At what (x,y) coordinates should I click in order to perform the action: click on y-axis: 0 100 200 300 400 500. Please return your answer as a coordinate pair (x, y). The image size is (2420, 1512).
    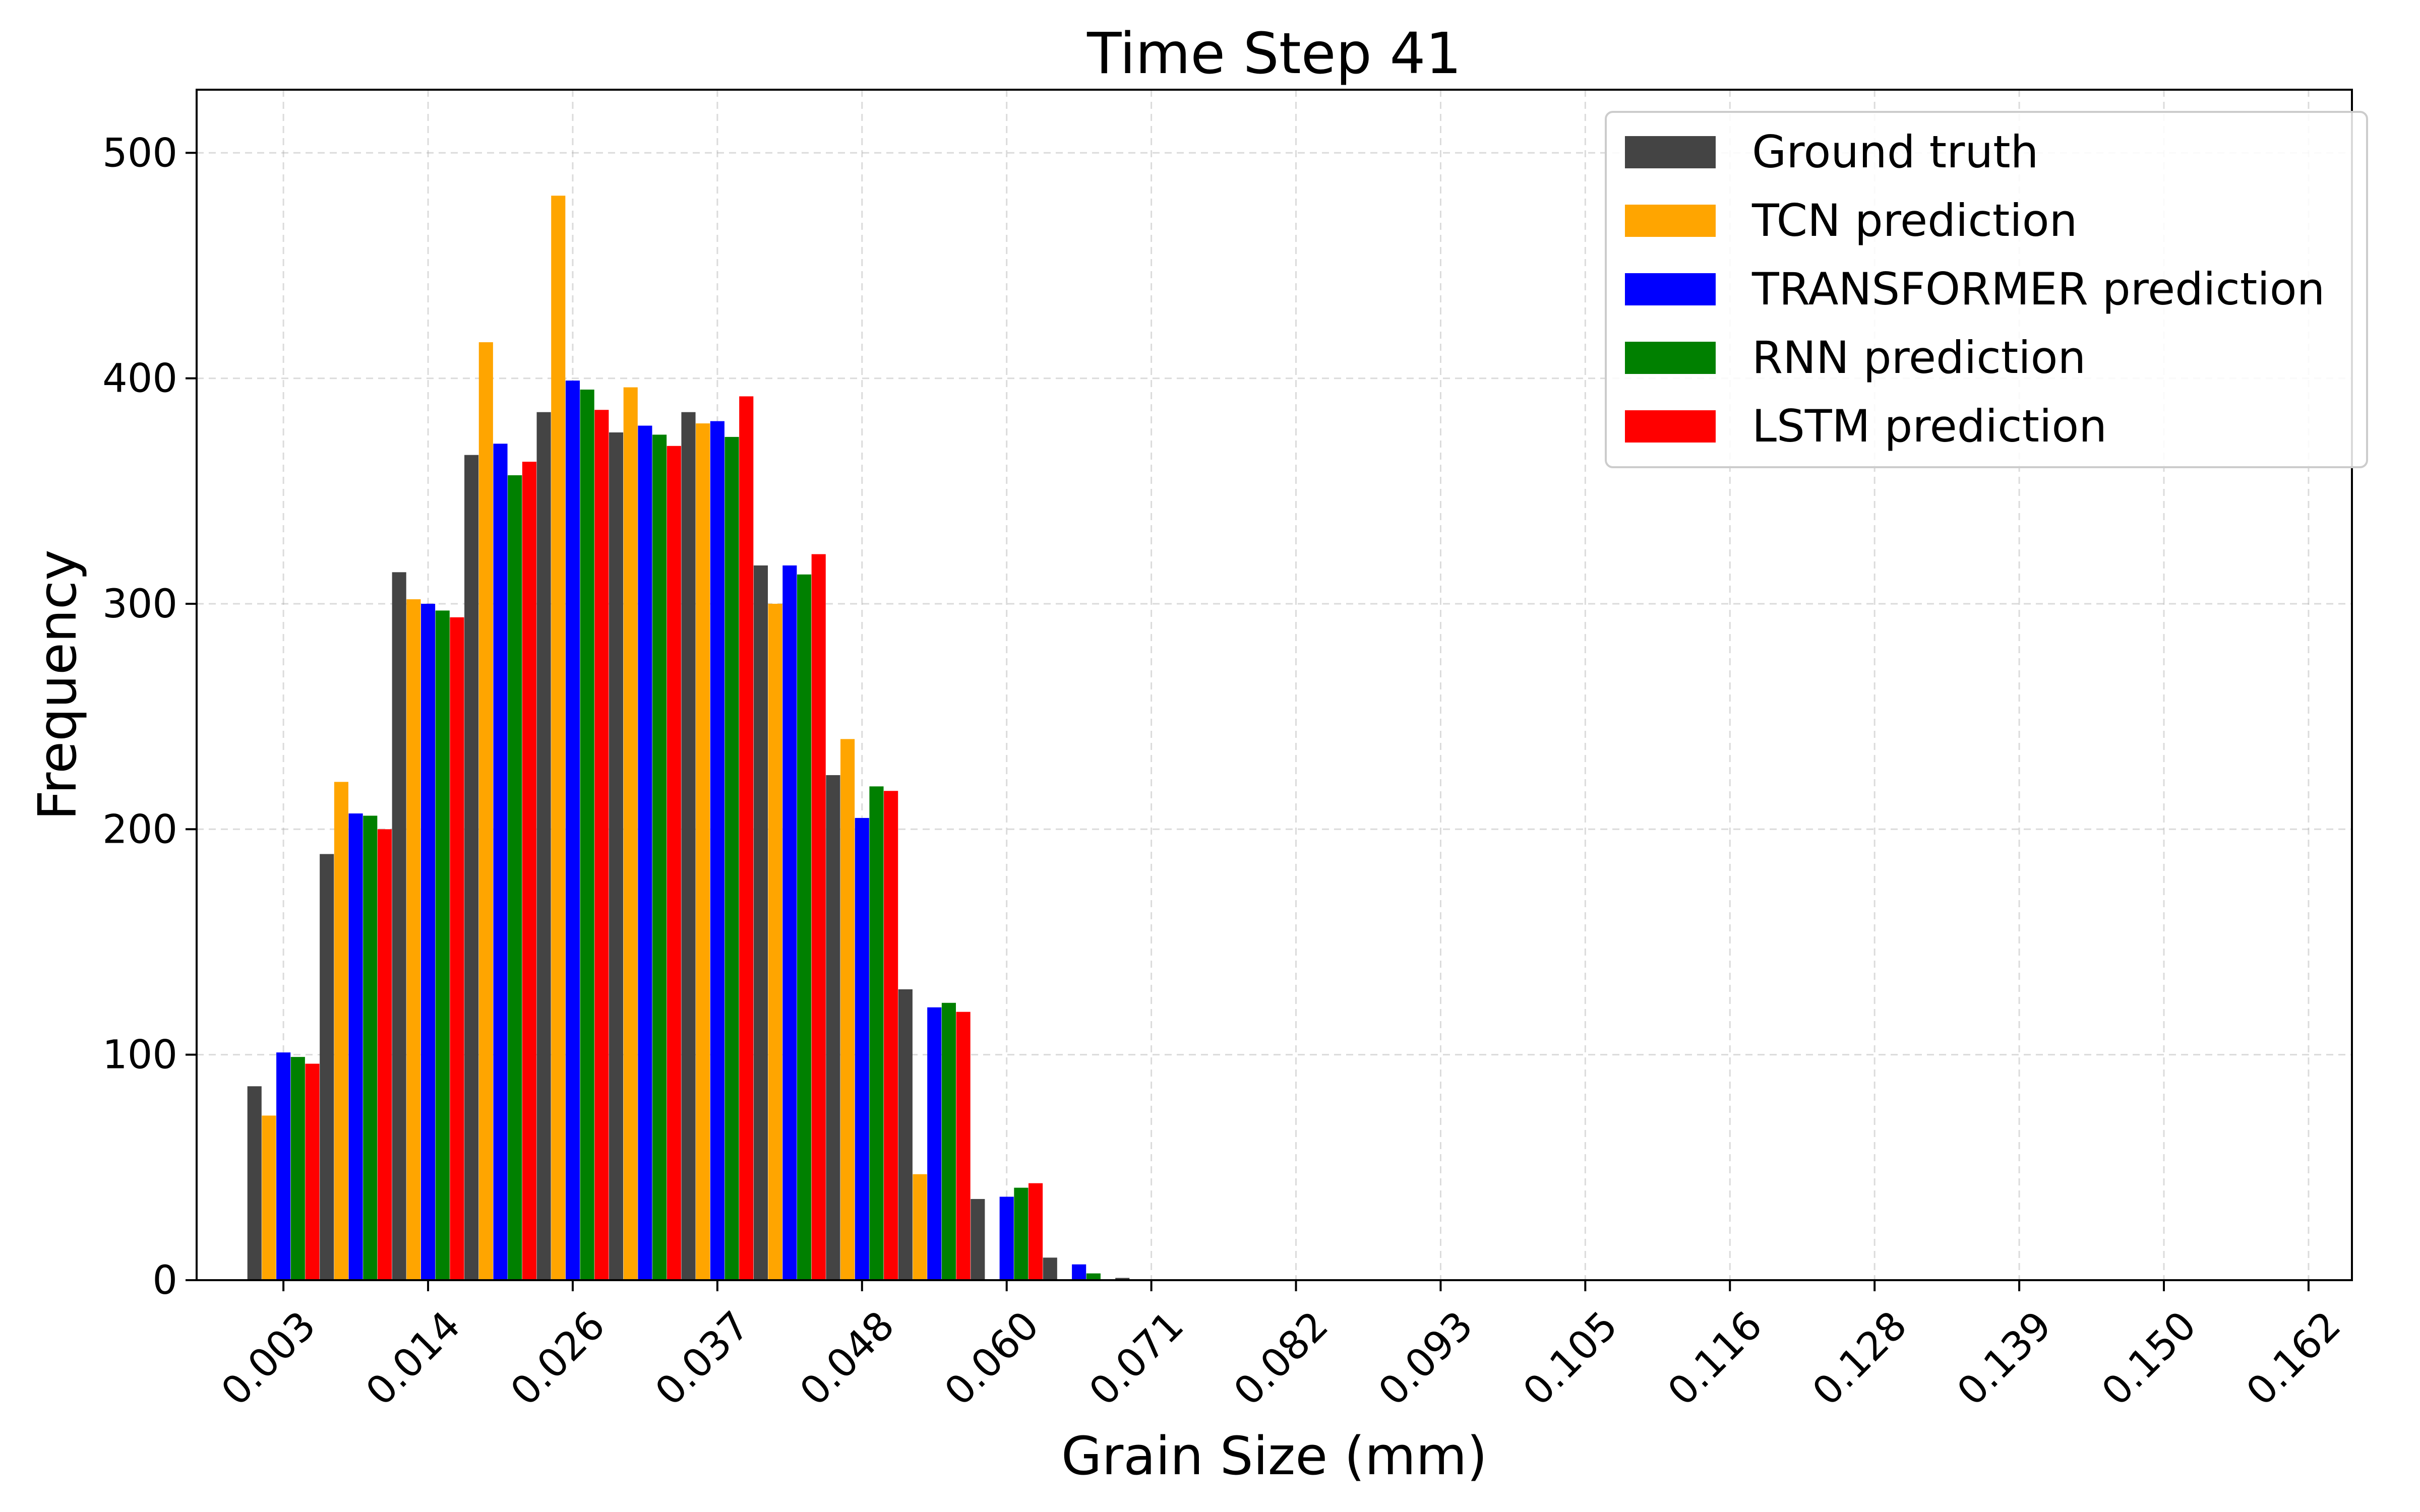
    Looking at the image, I should click on (149, 717).